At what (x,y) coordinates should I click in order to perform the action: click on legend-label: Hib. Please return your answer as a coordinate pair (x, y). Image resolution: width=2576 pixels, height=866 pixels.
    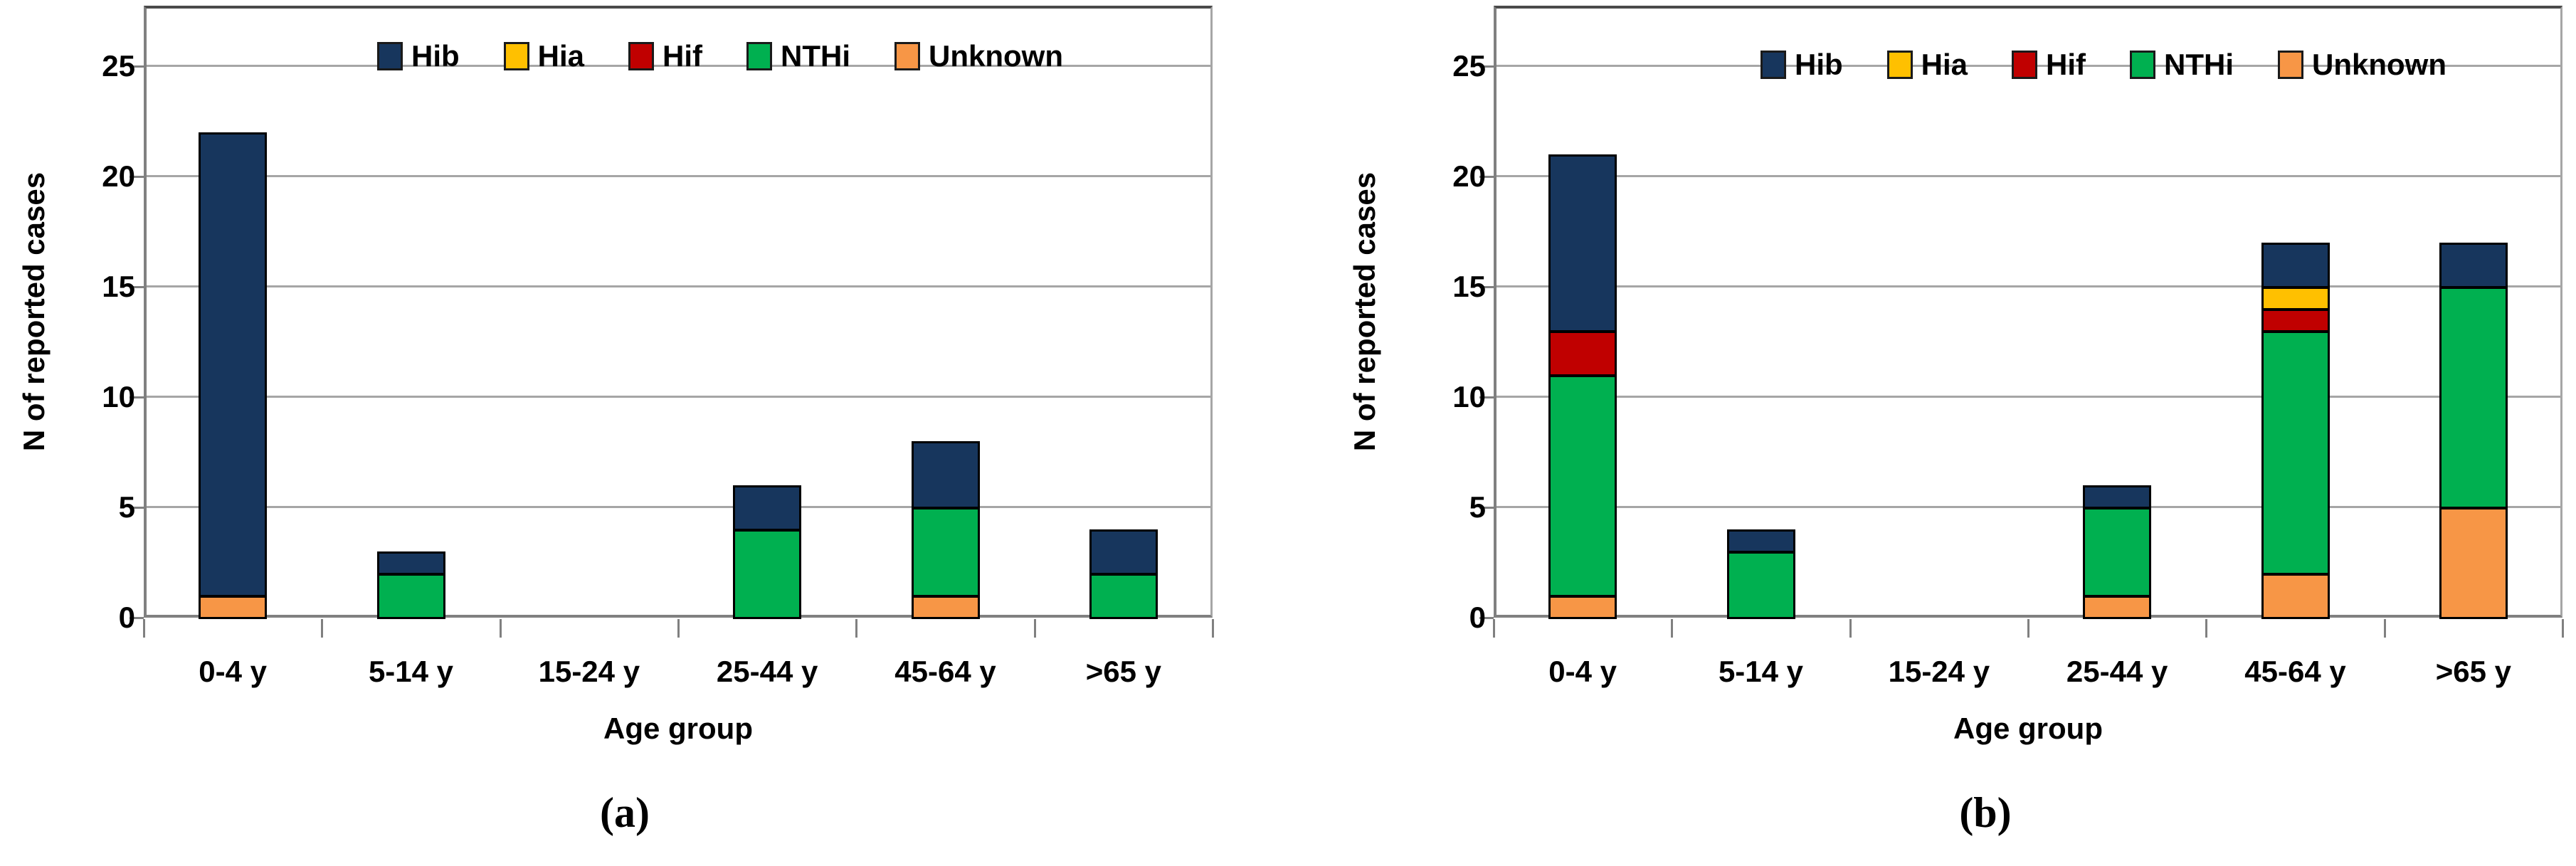
    Looking at the image, I should click on (435, 56).